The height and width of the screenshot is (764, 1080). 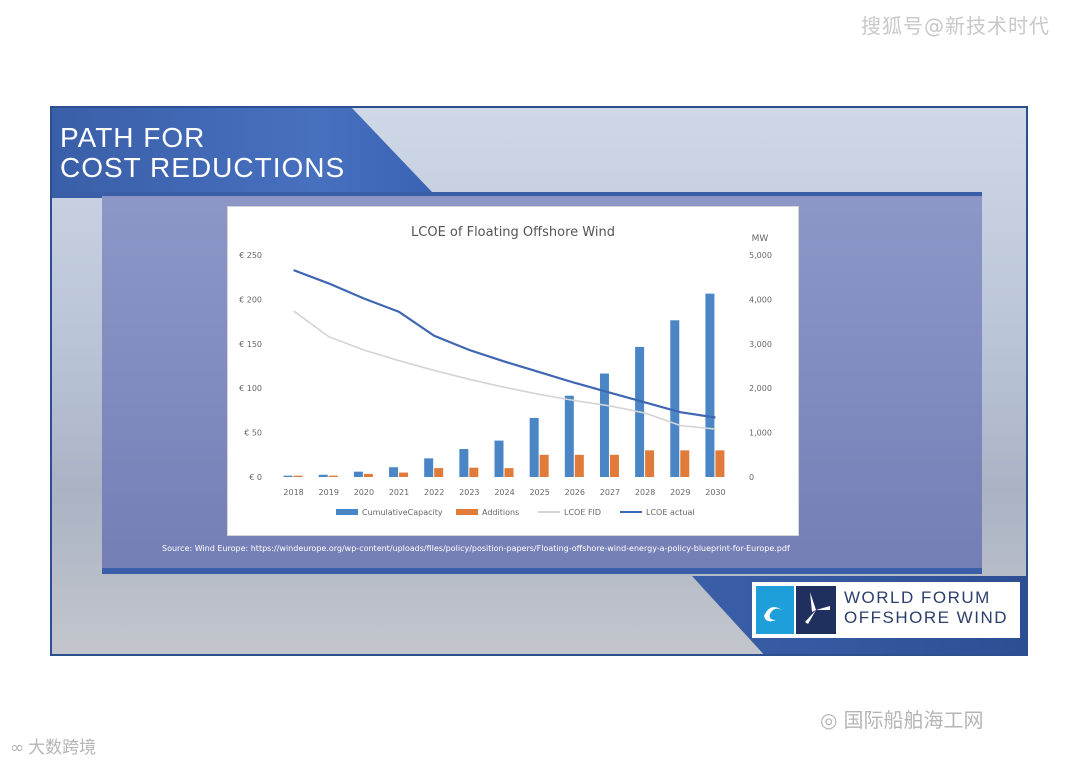 I want to click on legend-label: CumulativeCapacity, so click(x=402, y=512).